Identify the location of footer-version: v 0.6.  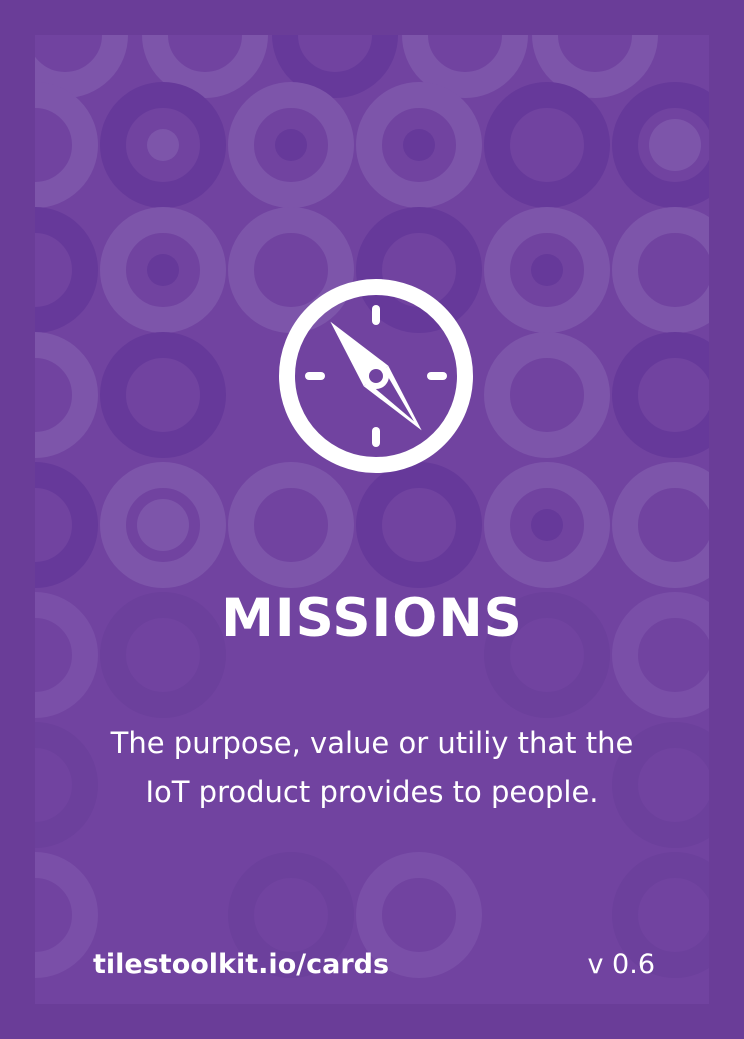
(621, 964).